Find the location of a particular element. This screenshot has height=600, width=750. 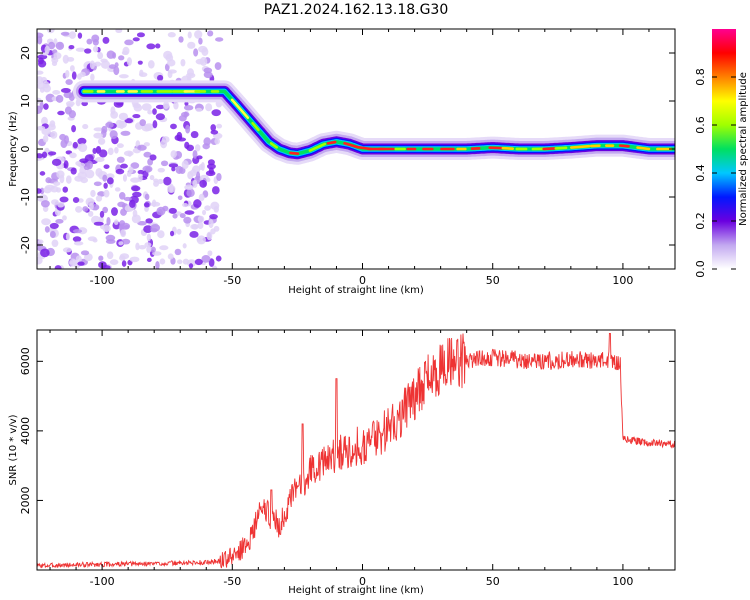

snr-x-label: Height of straight line (km) is located at coordinates (356, 590).